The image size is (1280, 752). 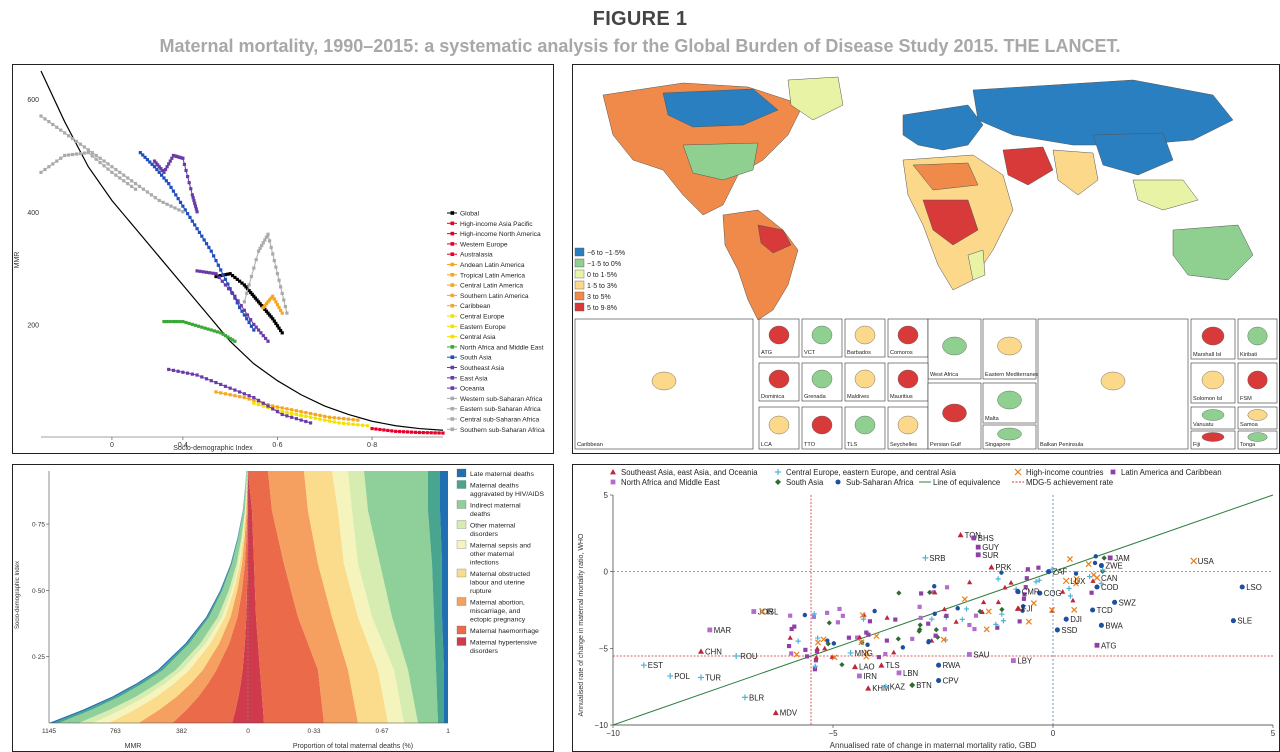 What do you see at coordinates (762, 612) in the screenshot?
I see `panel-d-labelled-point: JOR` at bounding box center [762, 612].